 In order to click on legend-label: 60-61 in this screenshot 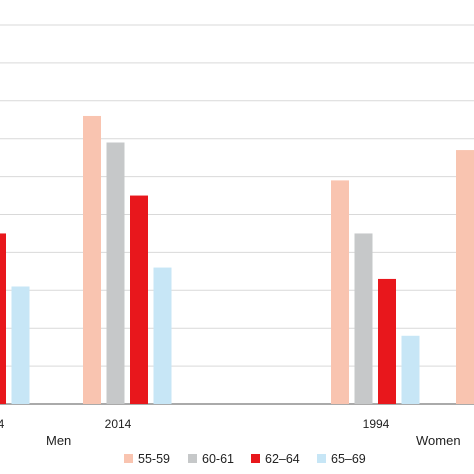, I will do `click(218, 459)`.